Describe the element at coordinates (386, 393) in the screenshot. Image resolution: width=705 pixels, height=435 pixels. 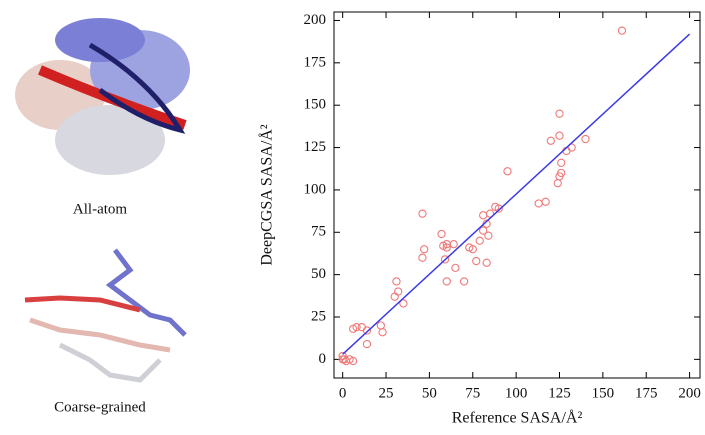
I see `x-tick-label: 25` at that location.